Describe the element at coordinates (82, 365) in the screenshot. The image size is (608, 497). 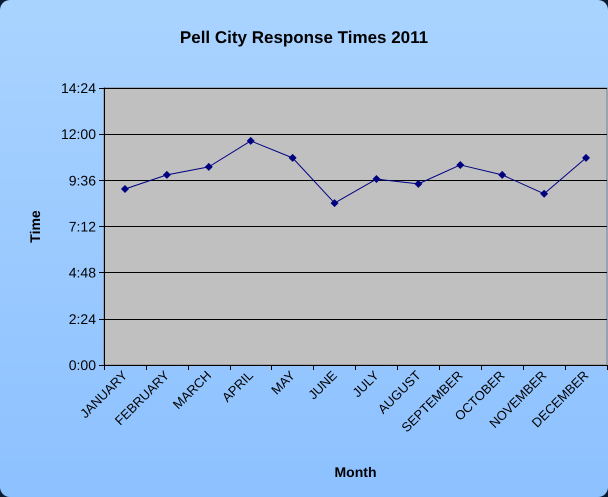
I see `y-tick-label: 0:00` at that location.